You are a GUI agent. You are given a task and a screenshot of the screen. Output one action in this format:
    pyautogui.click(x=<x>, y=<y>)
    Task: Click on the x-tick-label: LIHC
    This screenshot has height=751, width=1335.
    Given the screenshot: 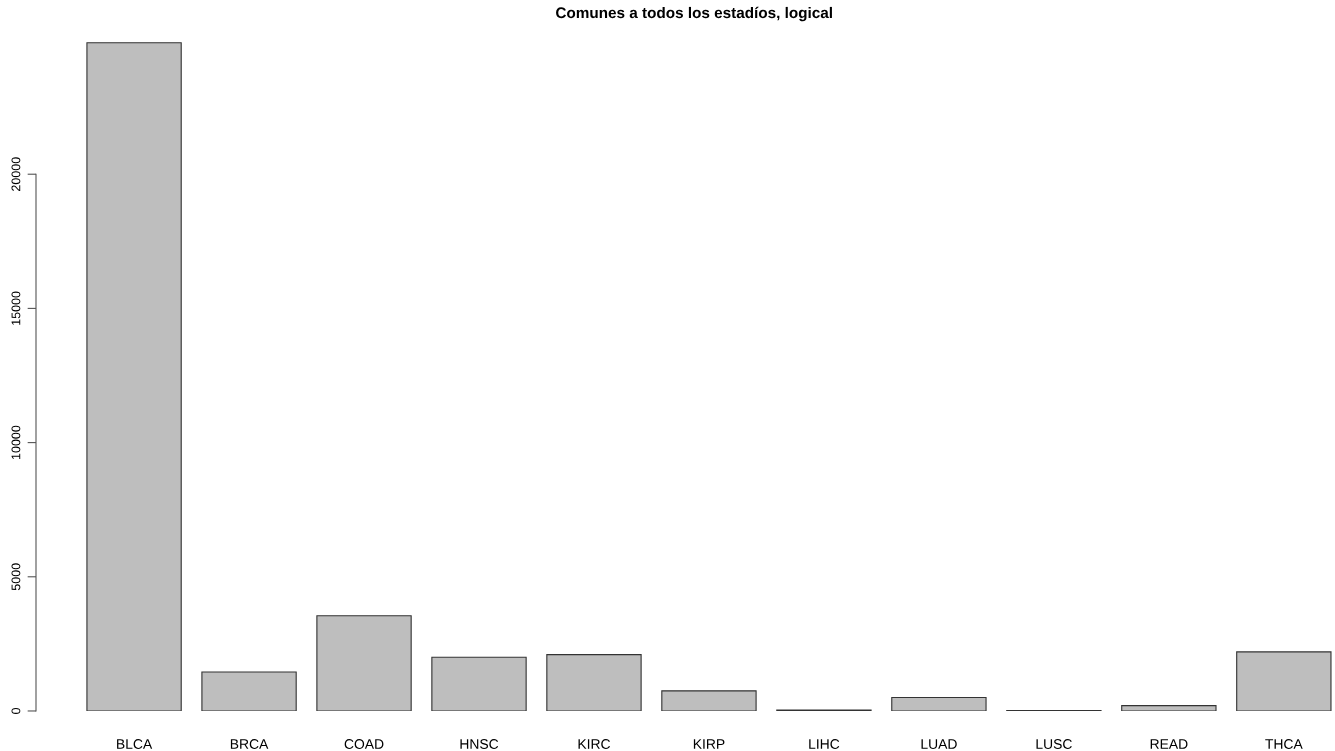 What is the action you would take?
    pyautogui.click(x=824, y=744)
    